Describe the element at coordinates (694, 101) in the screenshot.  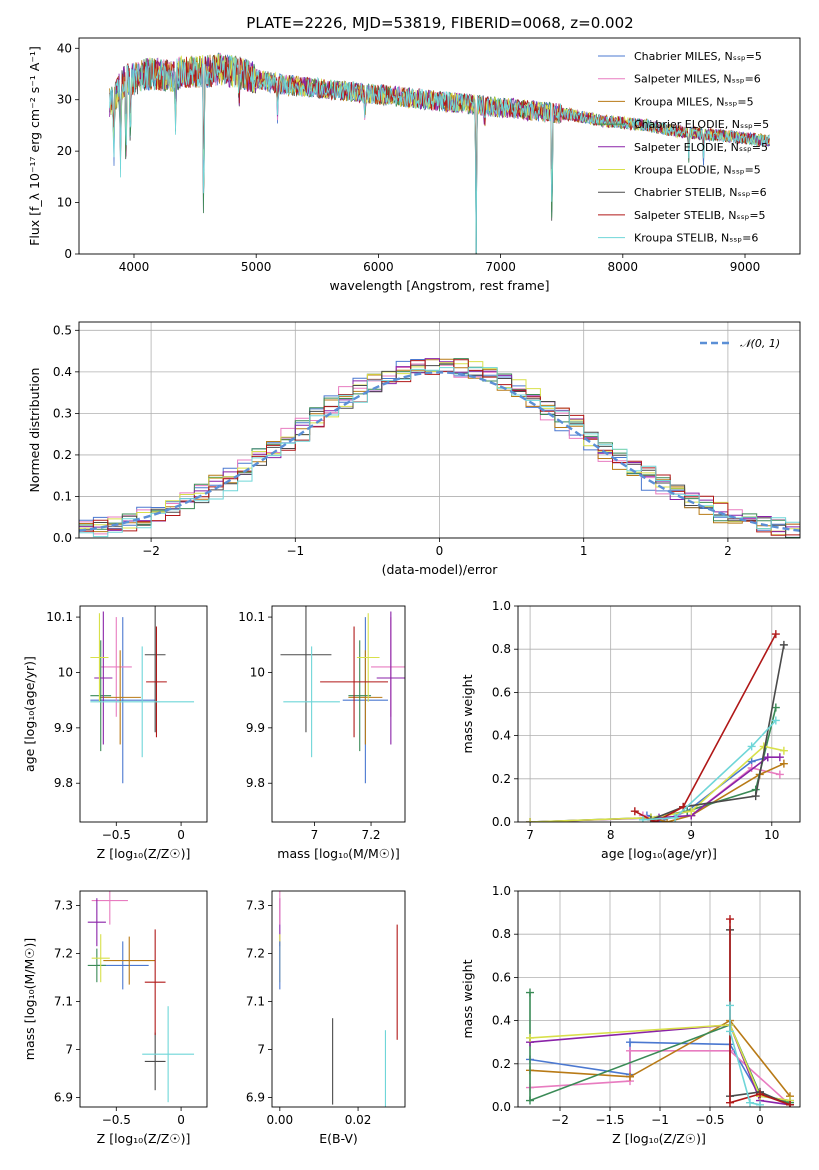
I see `legend-label-kroupa-miles: Kroupa MILES, Nₛₛₚ=5` at that location.